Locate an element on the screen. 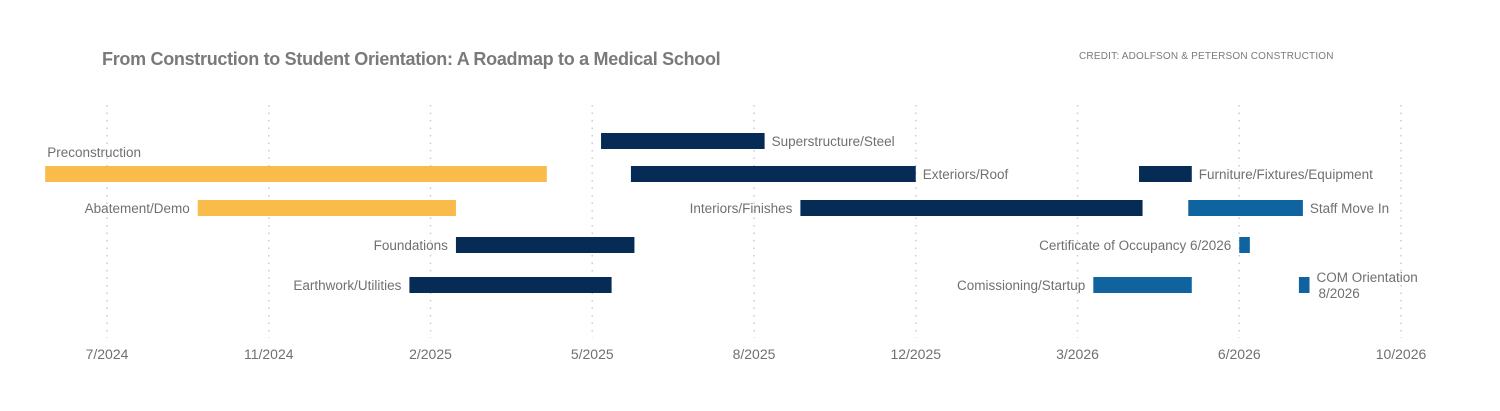 This screenshot has width=1500, height=411. x-tick-label: 6/2026 is located at coordinates (1239, 354).